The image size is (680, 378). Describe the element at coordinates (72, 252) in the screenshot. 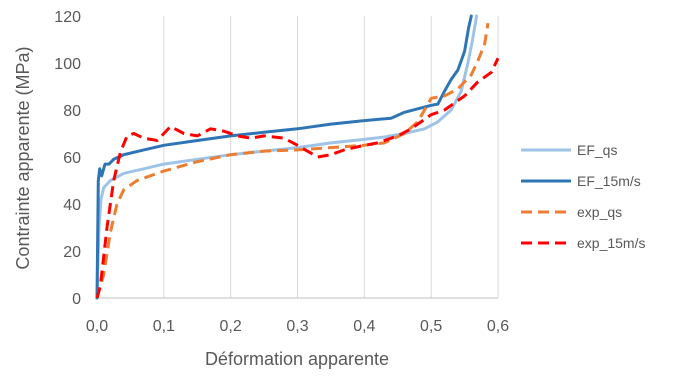

I see `y-tick-label: 20` at that location.